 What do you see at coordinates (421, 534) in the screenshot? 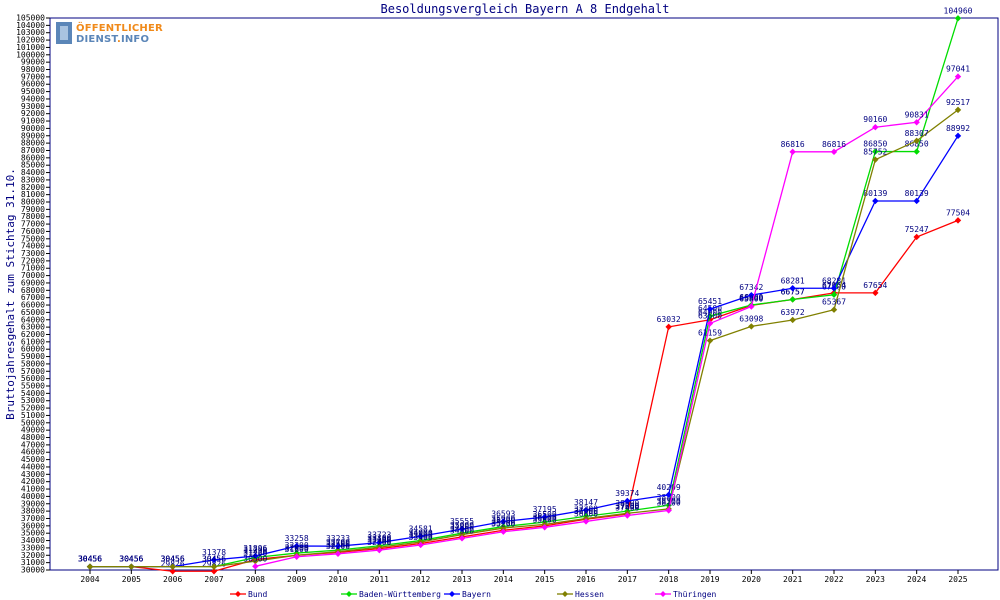
I see `data-label-3: 33800` at bounding box center [421, 534].